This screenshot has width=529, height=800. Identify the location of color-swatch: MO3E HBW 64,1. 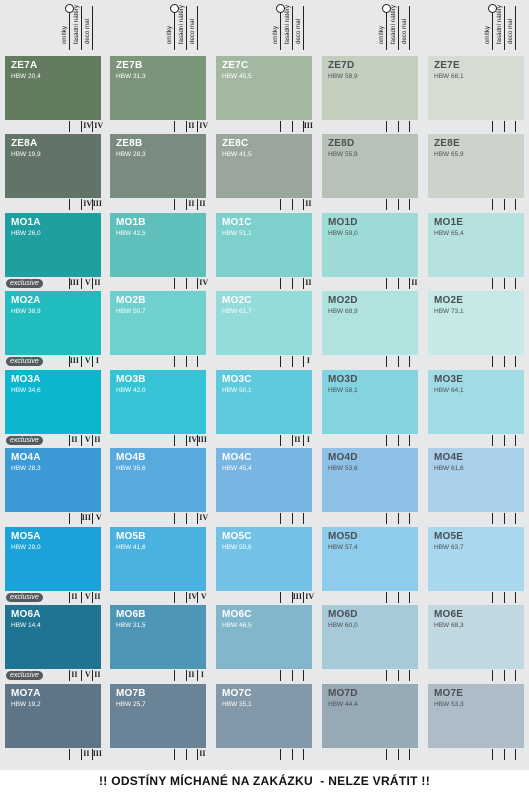
(476, 402).